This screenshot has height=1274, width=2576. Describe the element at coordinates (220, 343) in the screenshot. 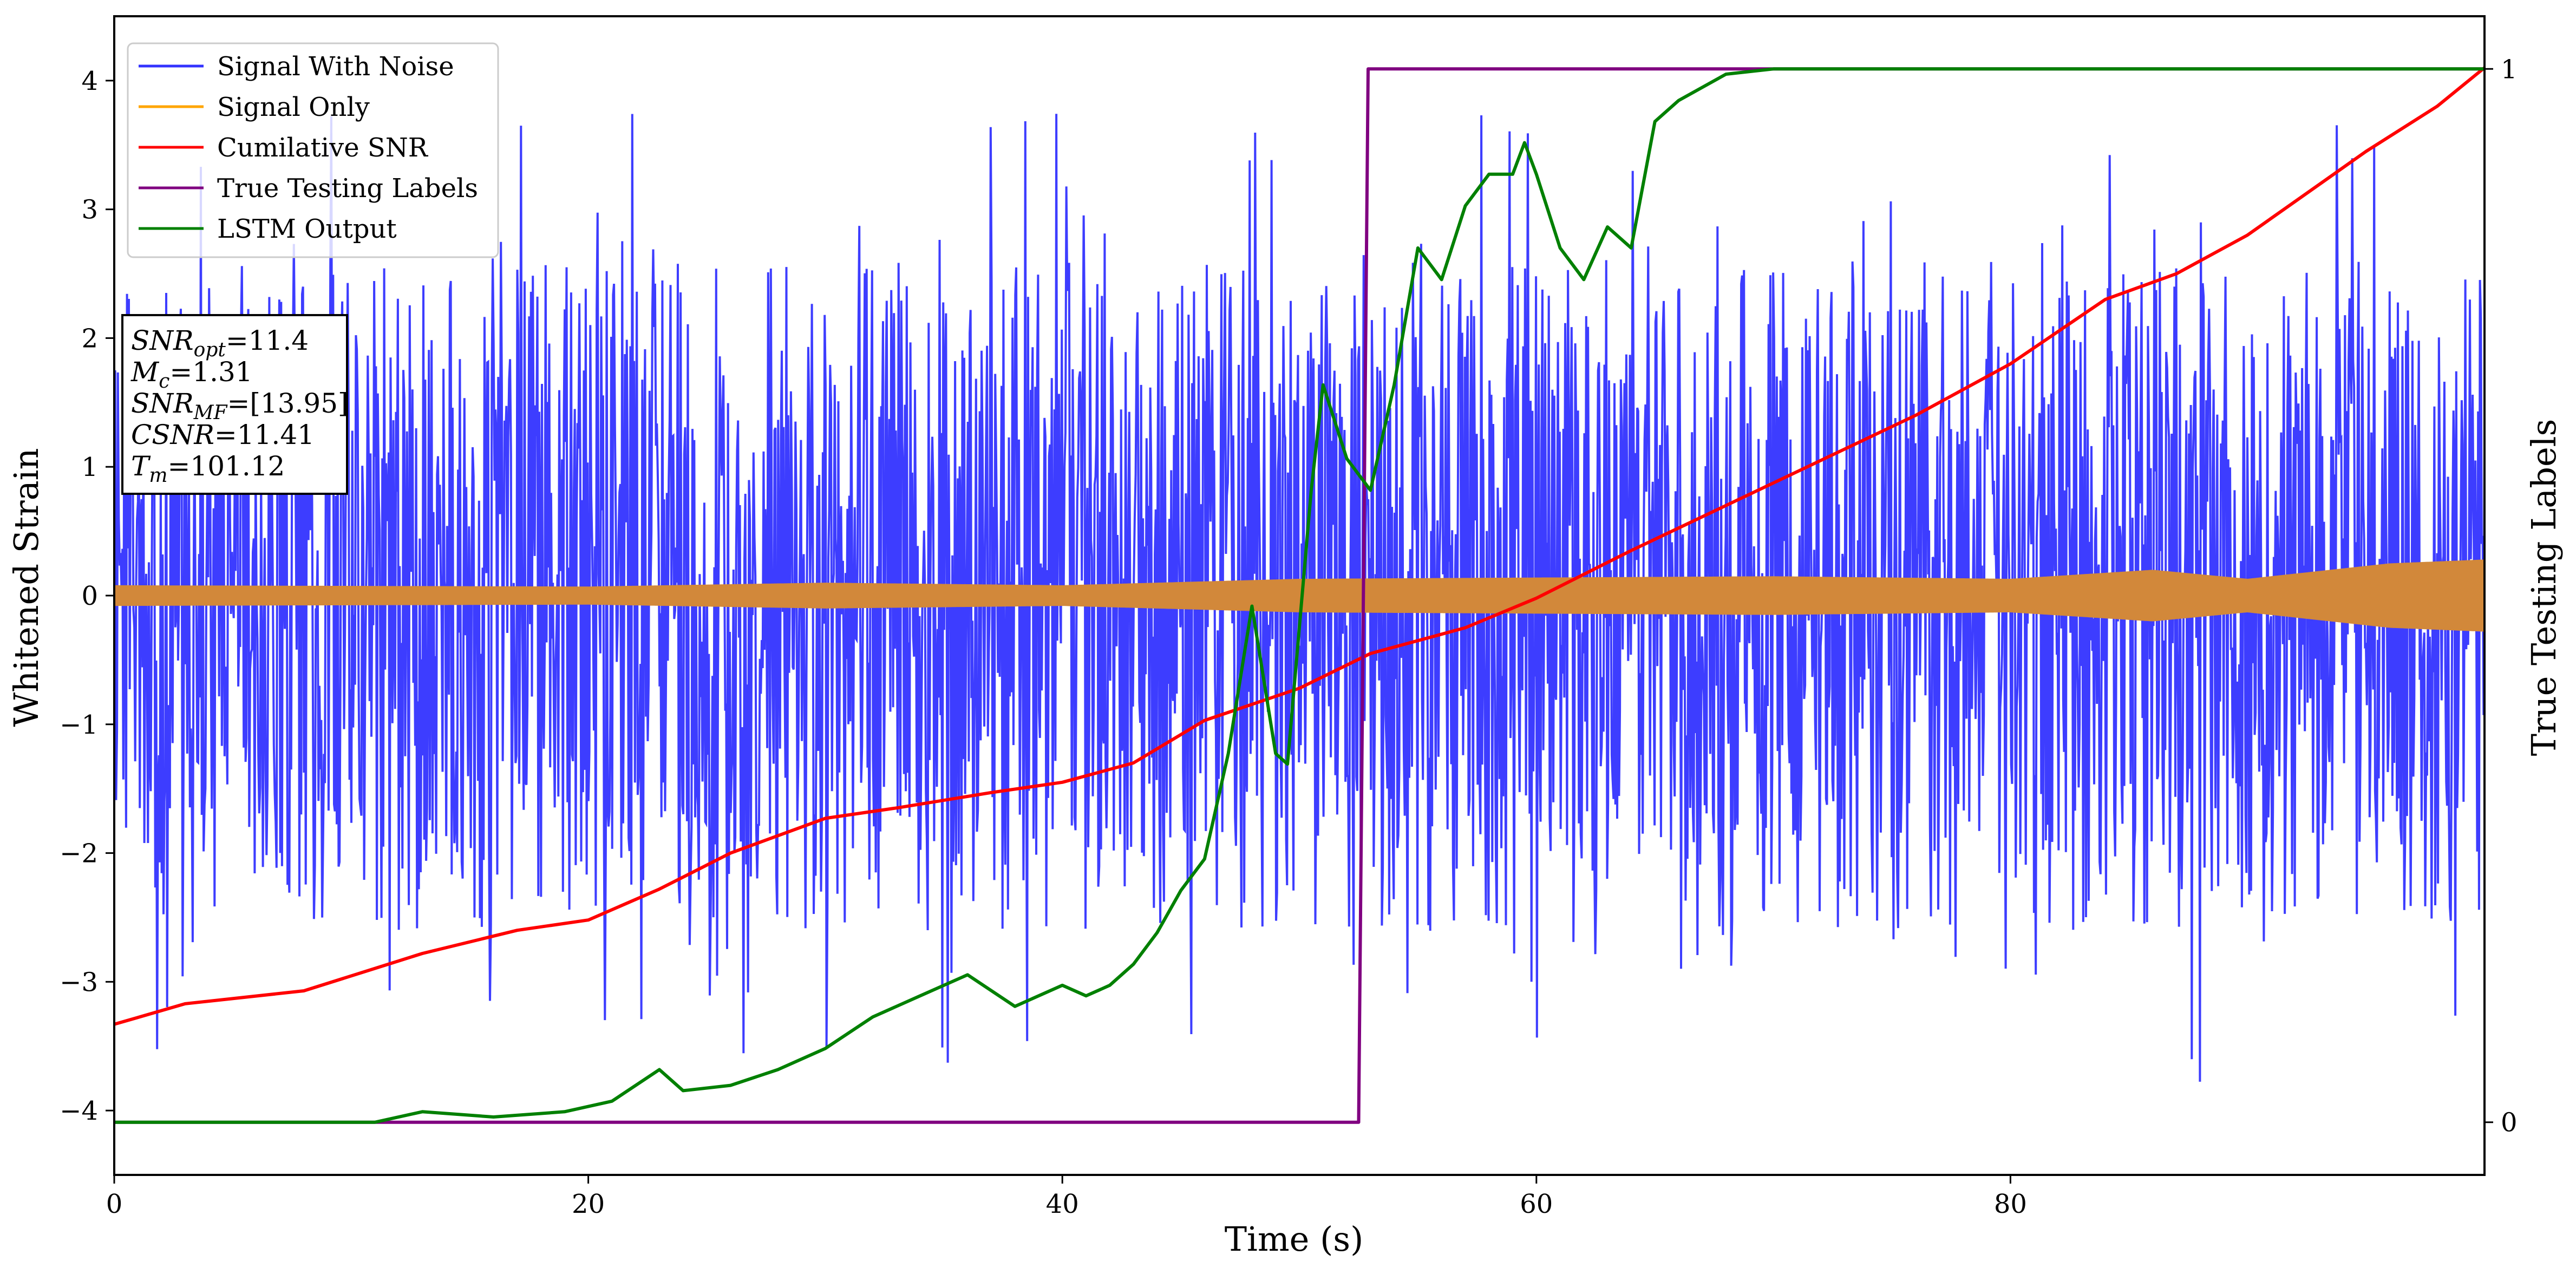

I see `info-box-line: SNRopt=11.4` at that location.